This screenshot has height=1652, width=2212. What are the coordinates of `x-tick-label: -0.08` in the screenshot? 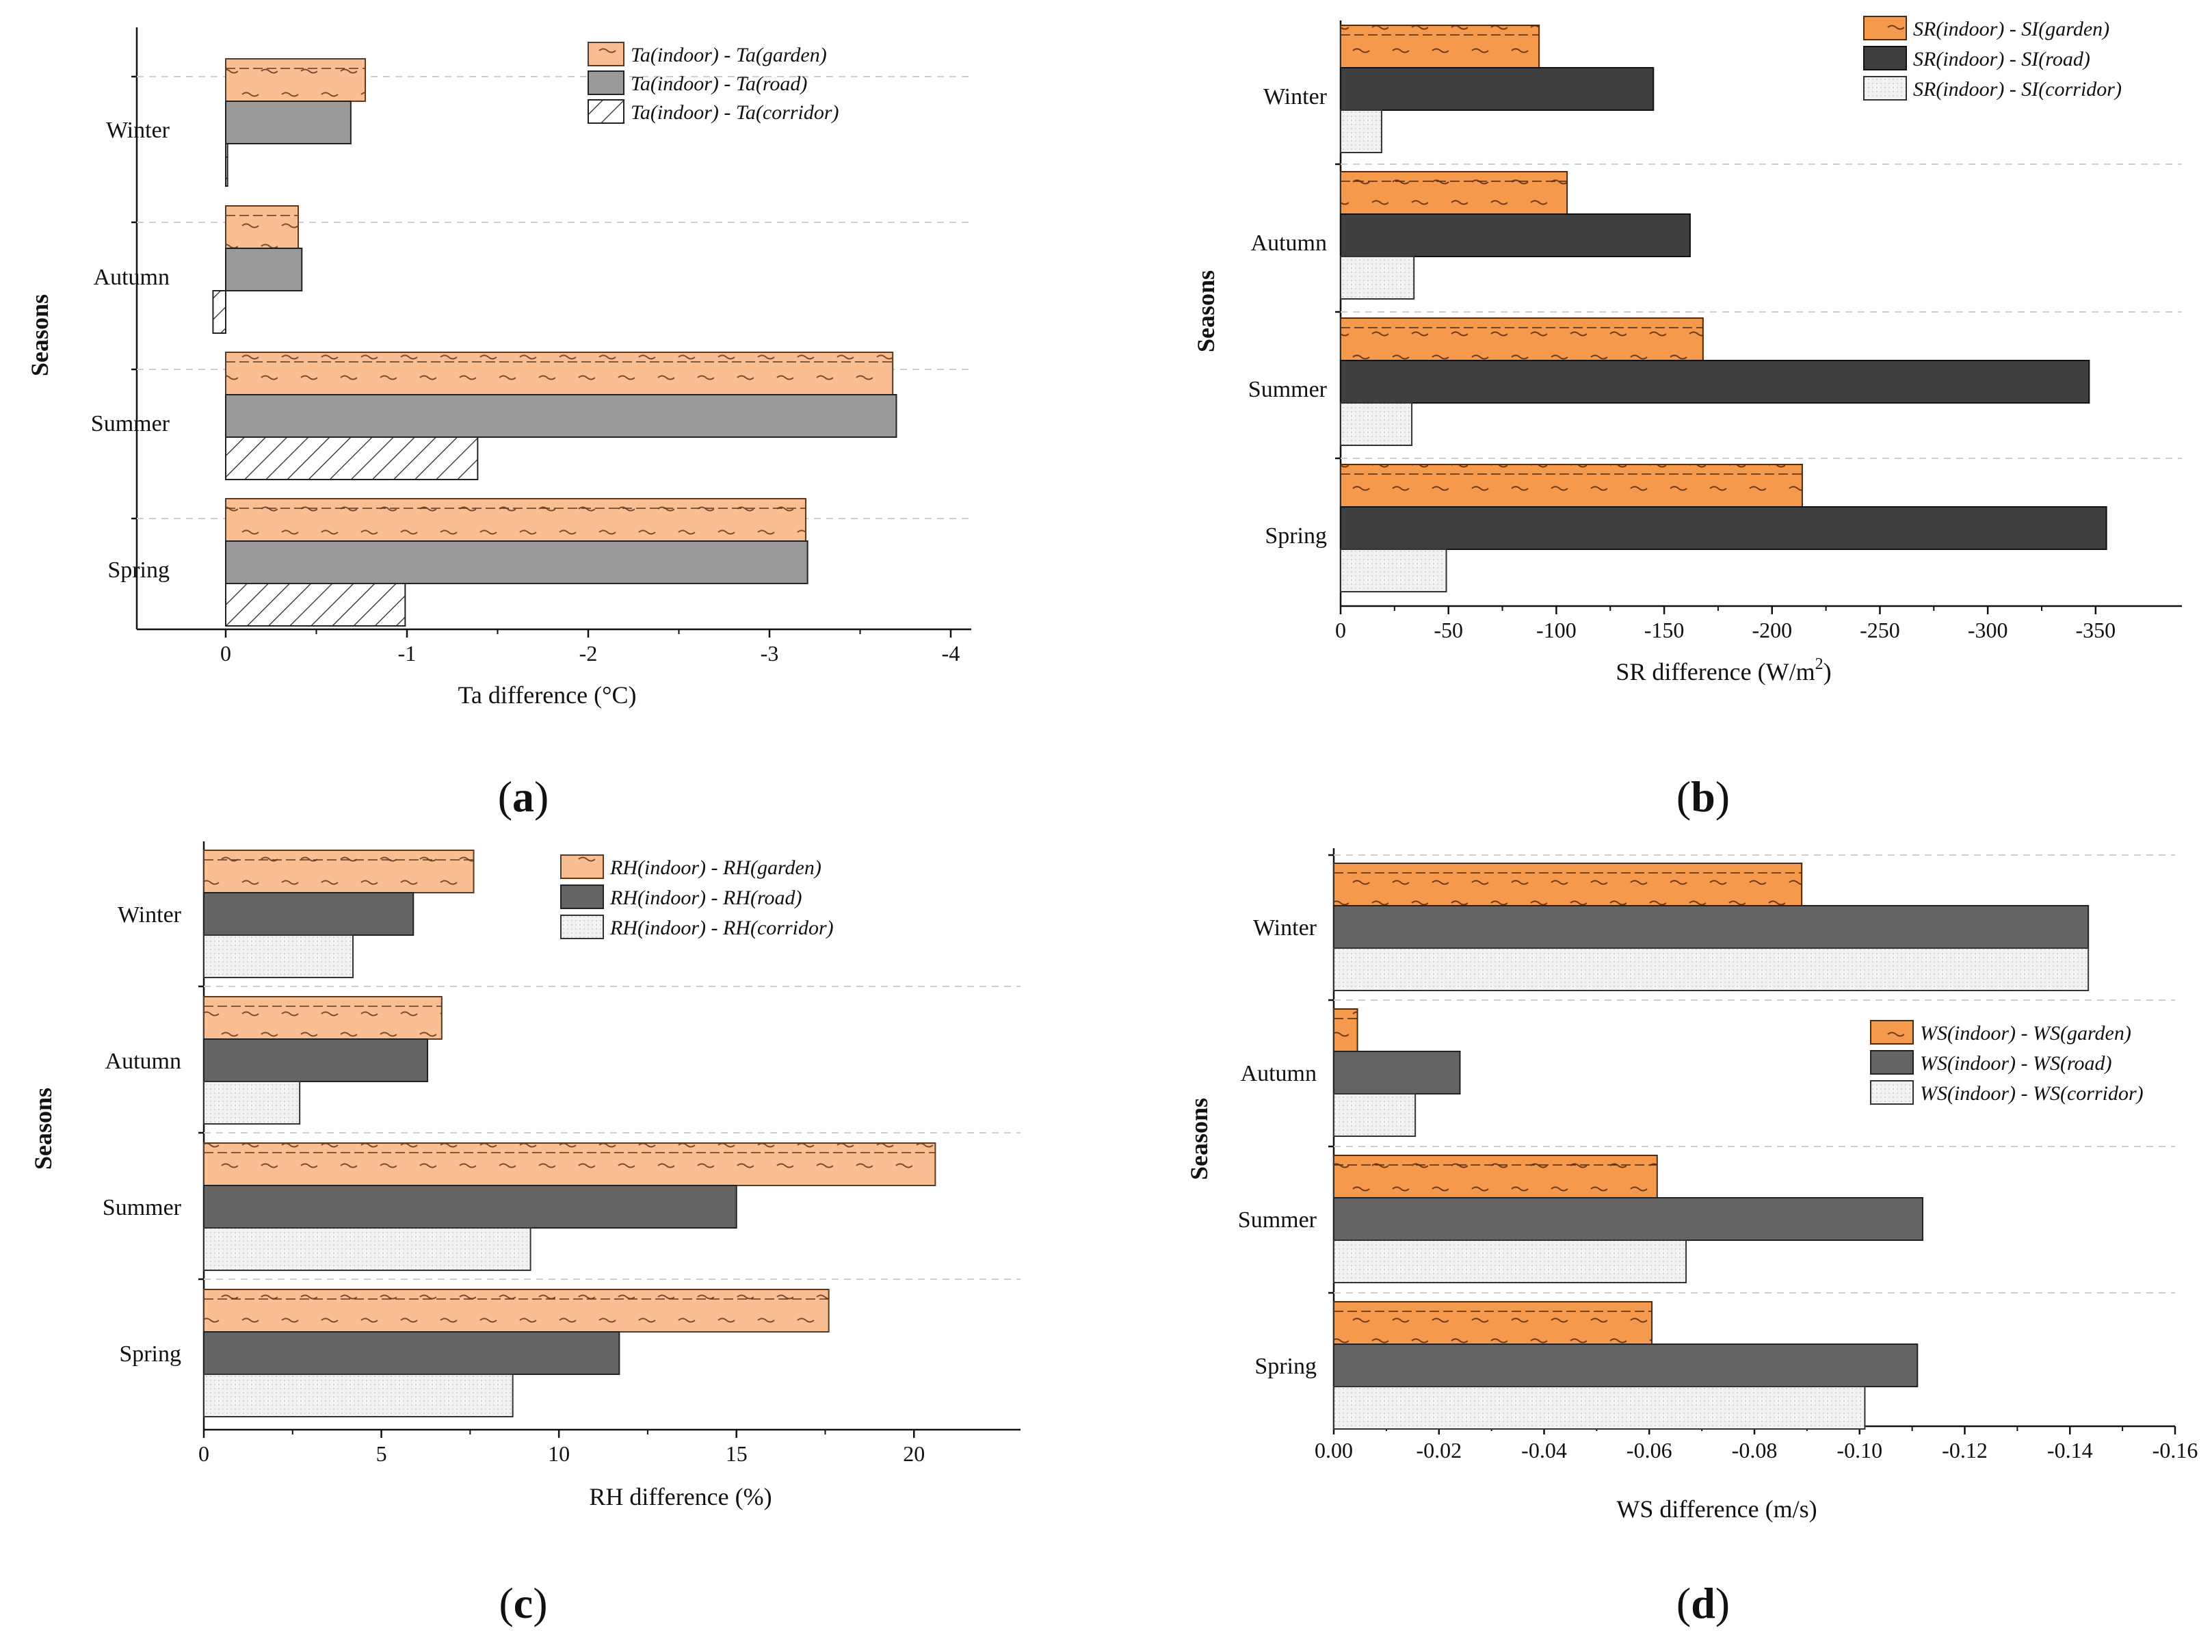 It's located at (1755, 1450).